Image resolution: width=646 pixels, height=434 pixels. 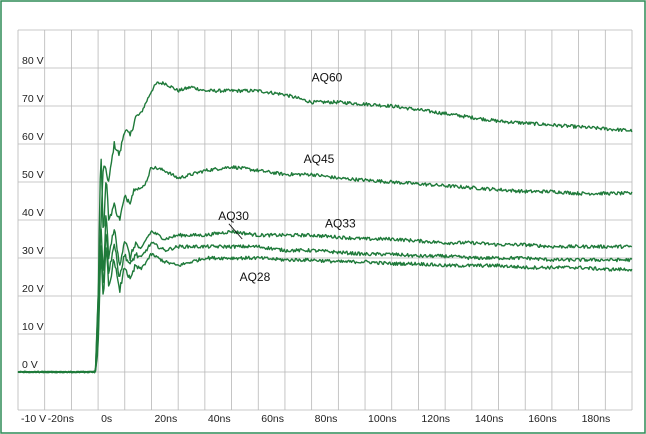 I want to click on y-tick-label: 80 V, so click(x=33, y=61).